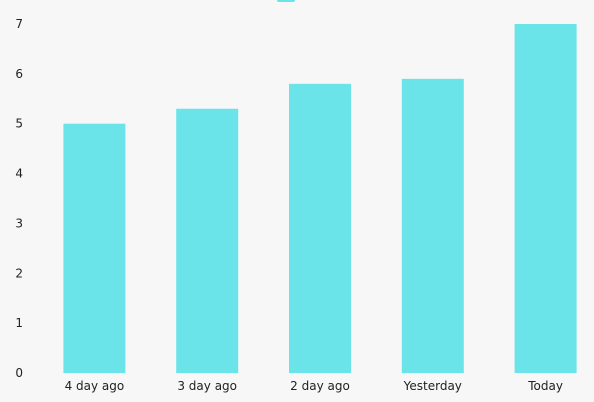 This screenshot has height=402, width=594. What do you see at coordinates (207, 386) in the screenshot?
I see `x-tick-label: 3 day ago` at bounding box center [207, 386].